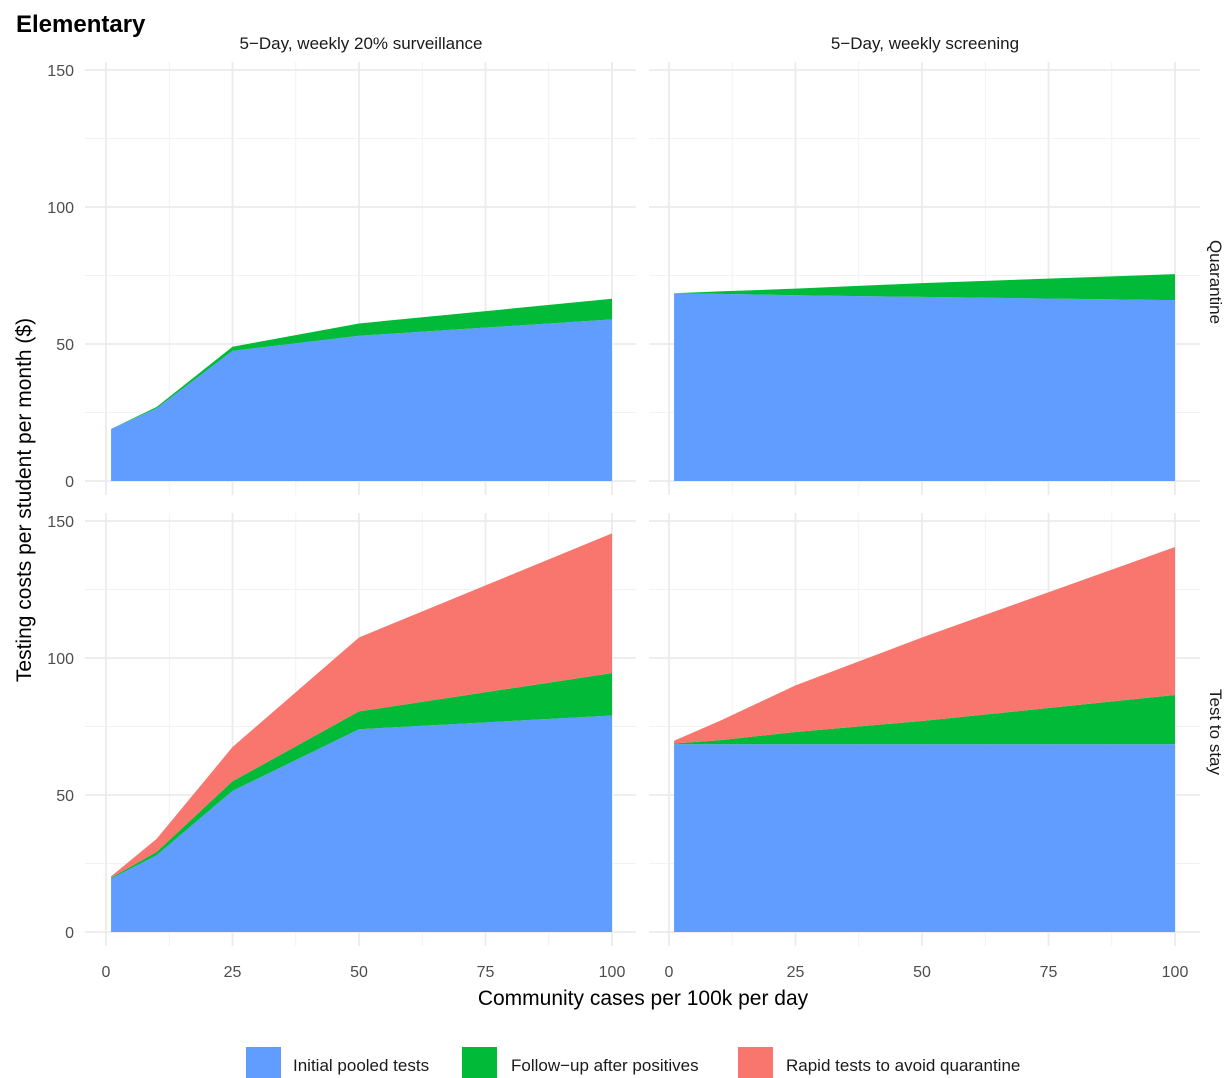 Image resolution: width=1228 pixels, height=1078 pixels. What do you see at coordinates (643, 998) in the screenshot?
I see `x-axis-title: Community cases per 100k per day` at bounding box center [643, 998].